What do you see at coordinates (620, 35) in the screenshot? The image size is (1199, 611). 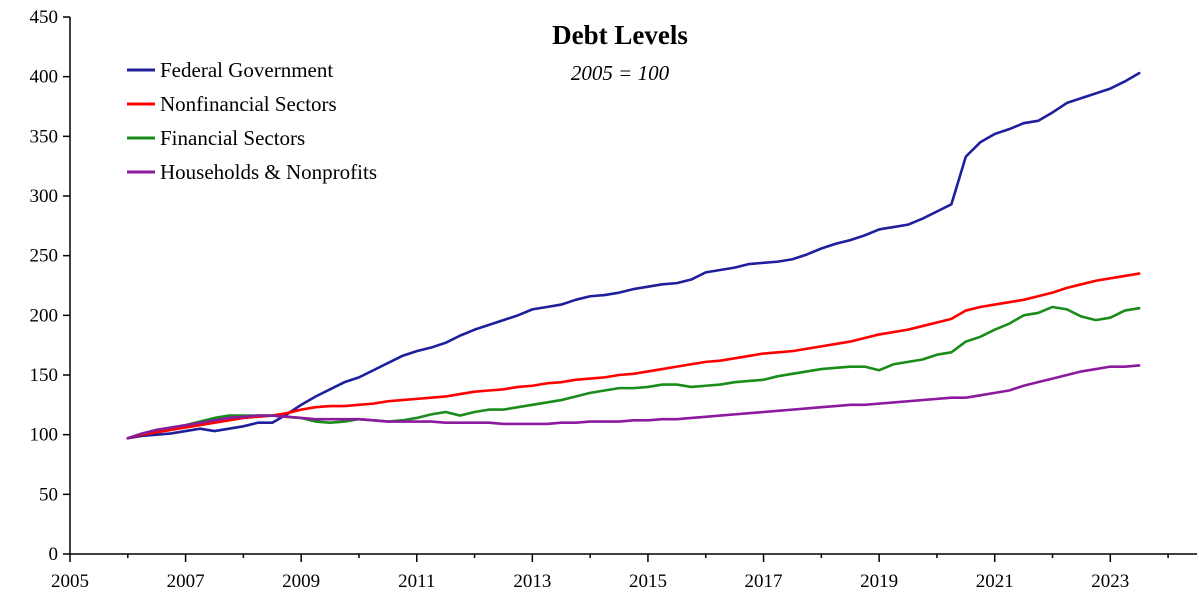 I see `chart-title: Debt Levels` at bounding box center [620, 35].